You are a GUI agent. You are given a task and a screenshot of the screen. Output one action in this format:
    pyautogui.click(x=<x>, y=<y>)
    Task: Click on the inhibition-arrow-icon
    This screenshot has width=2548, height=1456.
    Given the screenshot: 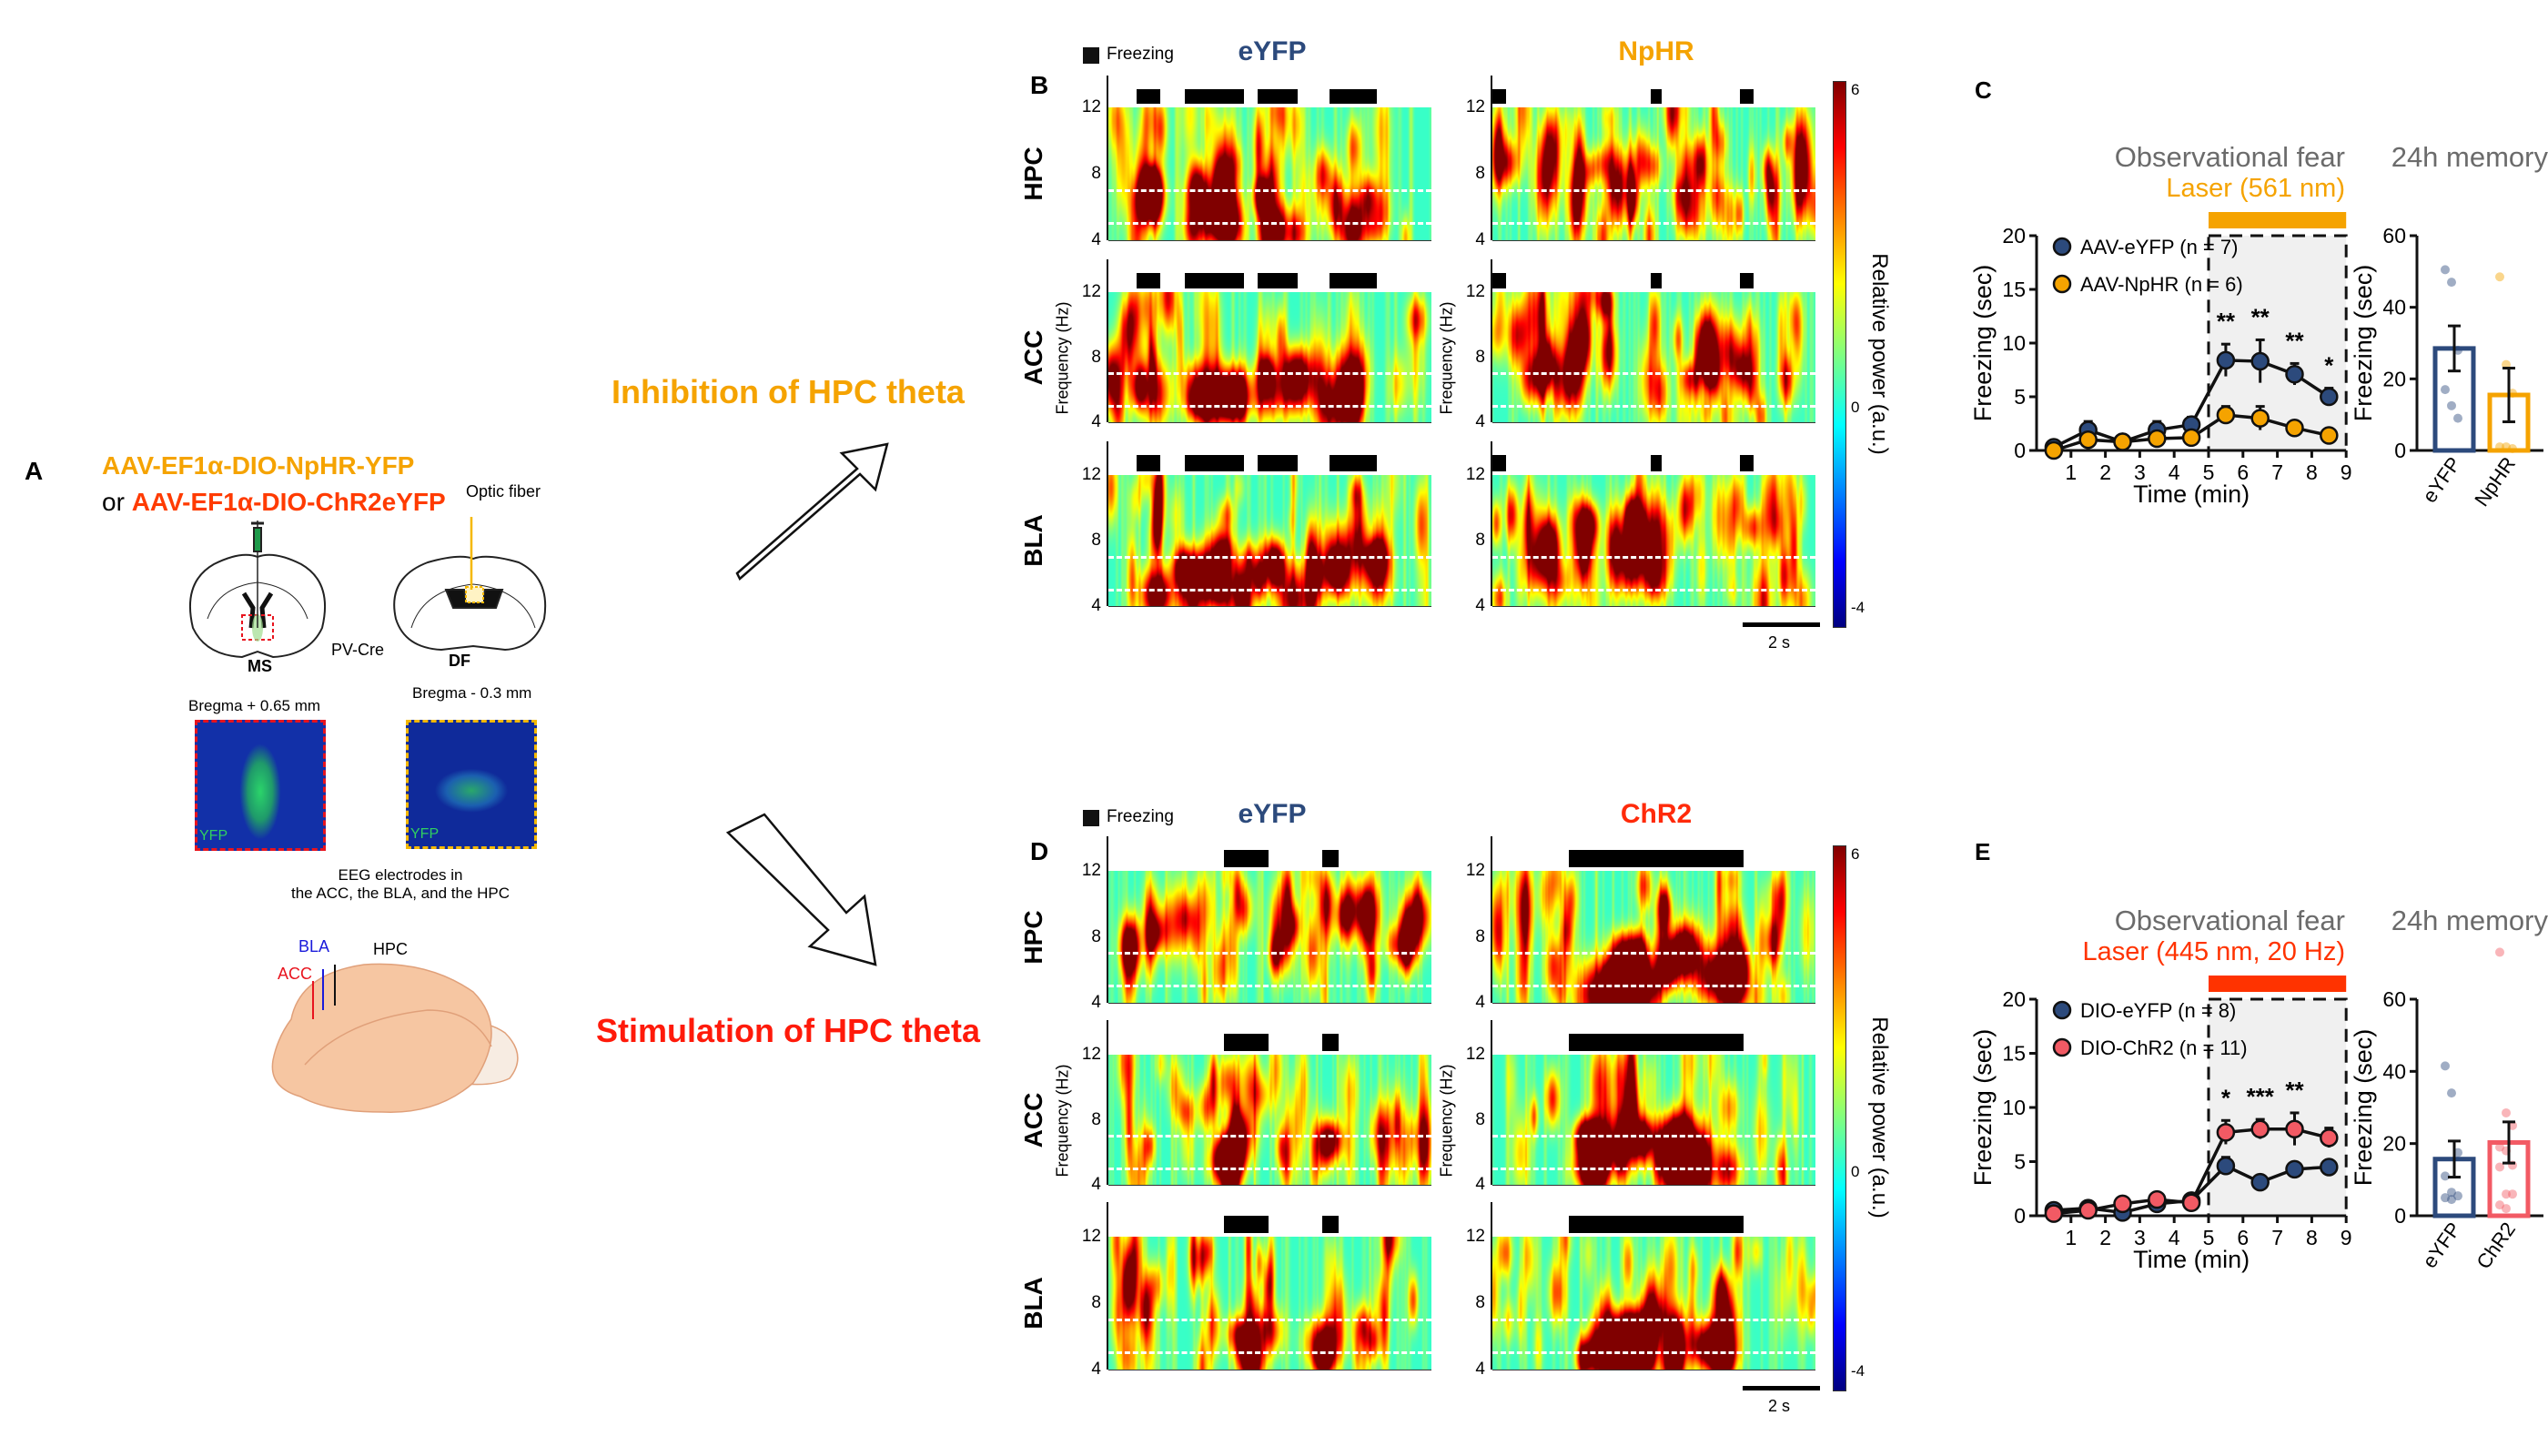 What is the action you would take?
    pyautogui.click(x=812, y=512)
    